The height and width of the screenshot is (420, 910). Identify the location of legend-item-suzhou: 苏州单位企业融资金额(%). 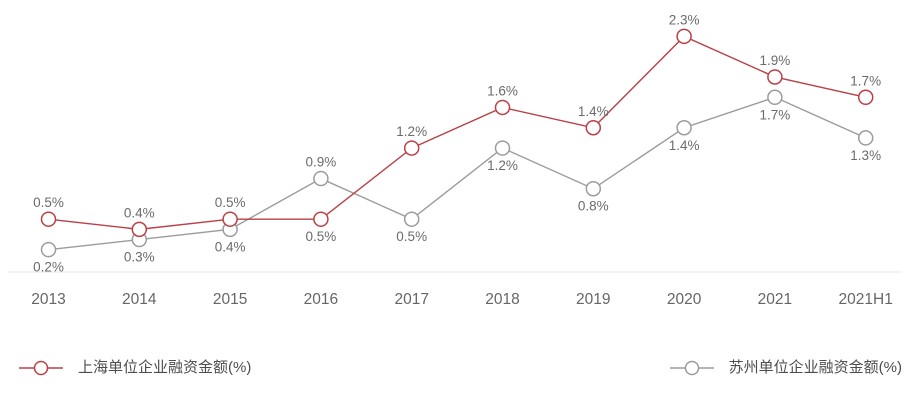
(785, 368).